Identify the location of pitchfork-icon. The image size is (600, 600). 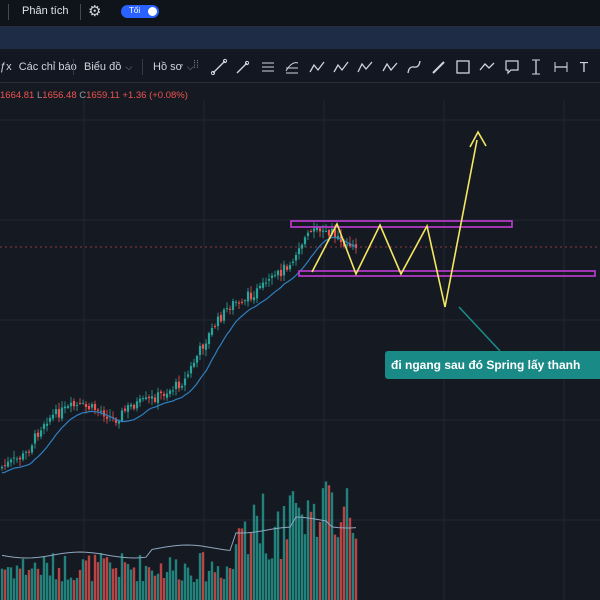
(317, 67).